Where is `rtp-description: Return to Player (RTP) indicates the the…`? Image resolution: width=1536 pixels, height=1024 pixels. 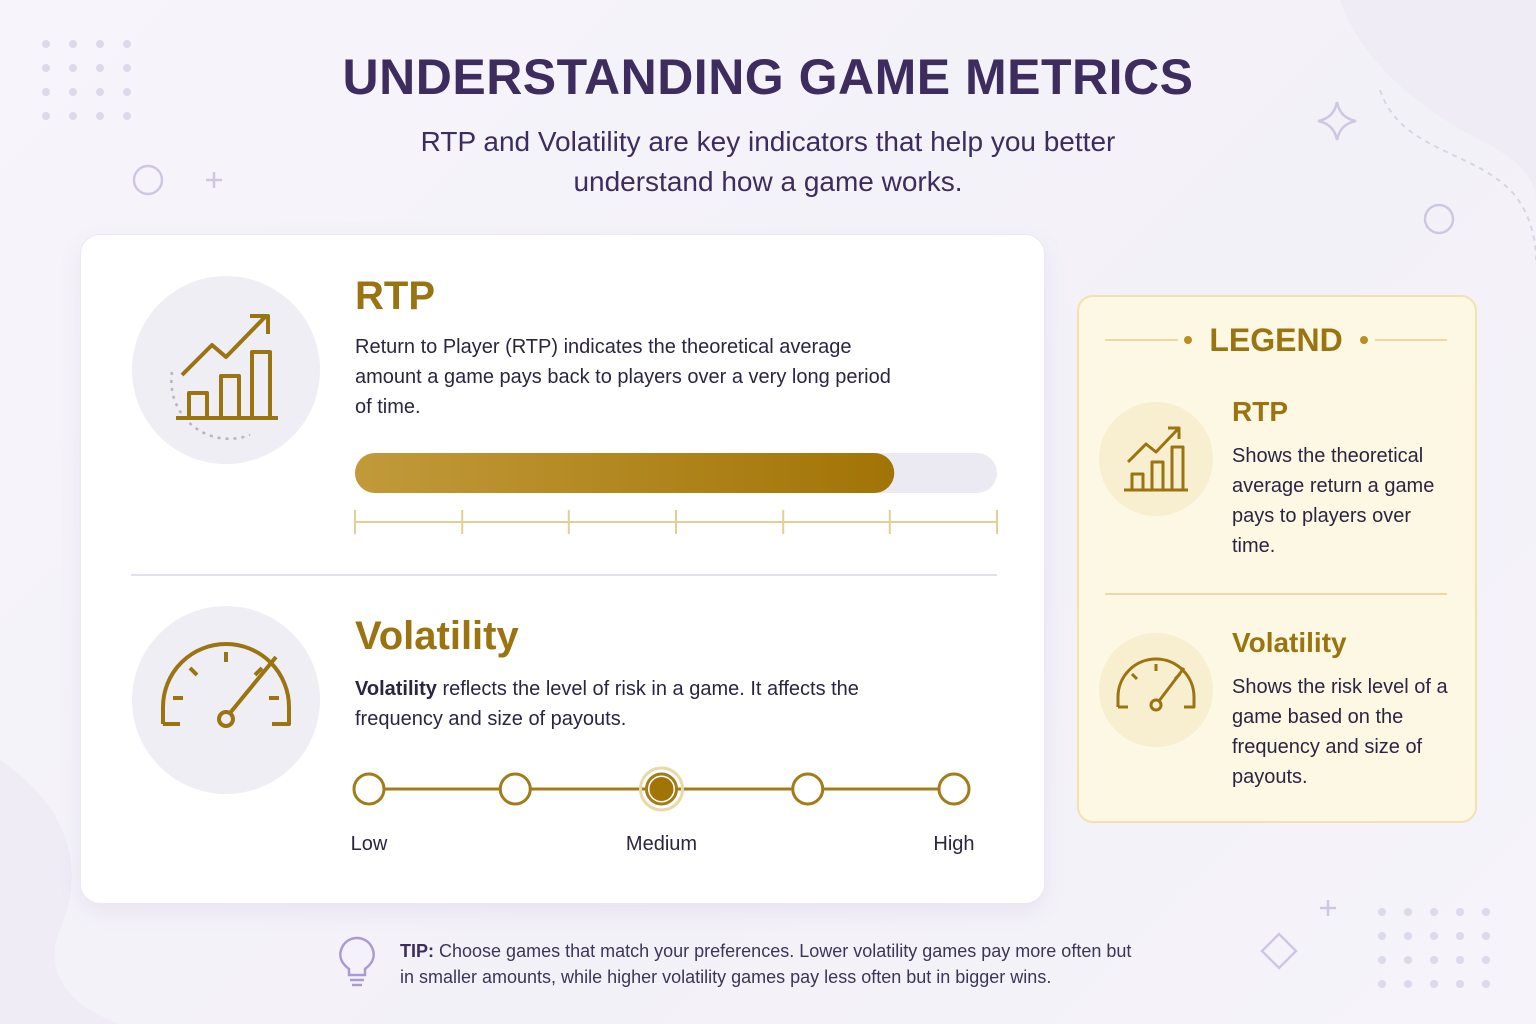 rtp-description: Return to Player (RTP) indicates the the… is located at coordinates (623, 377).